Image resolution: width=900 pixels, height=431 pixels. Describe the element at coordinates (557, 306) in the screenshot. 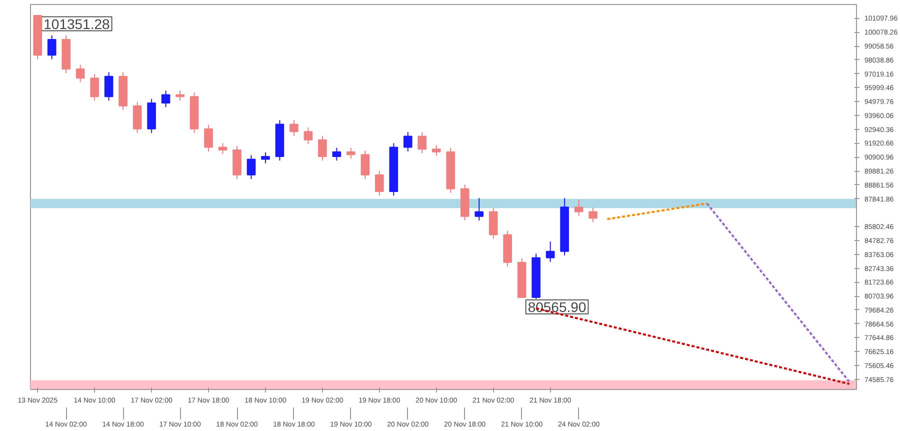

I see `annotation: 80565.90` at that location.